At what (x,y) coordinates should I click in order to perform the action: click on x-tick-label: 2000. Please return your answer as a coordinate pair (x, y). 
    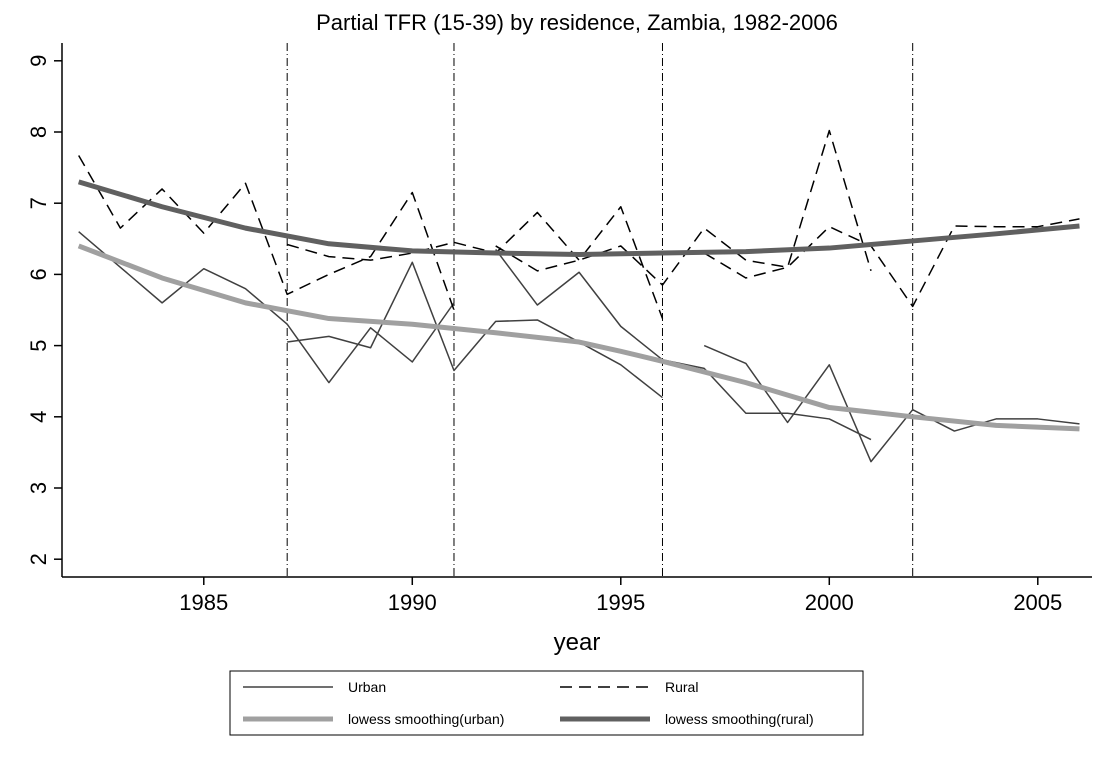
    Looking at the image, I should click on (829, 602).